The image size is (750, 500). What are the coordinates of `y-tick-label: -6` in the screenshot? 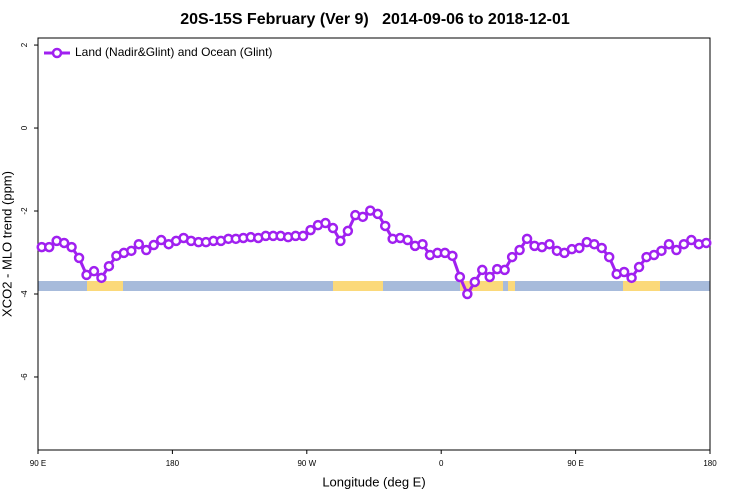 It's located at (24, 377).